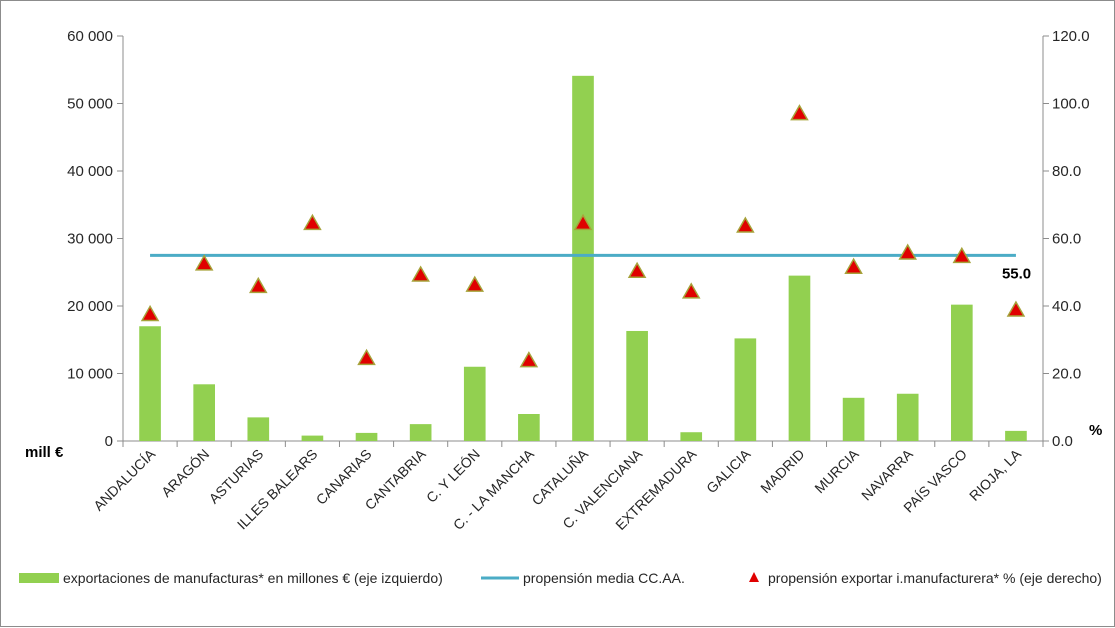  I want to click on left-axis-tick-label: 40 000, so click(90, 171).